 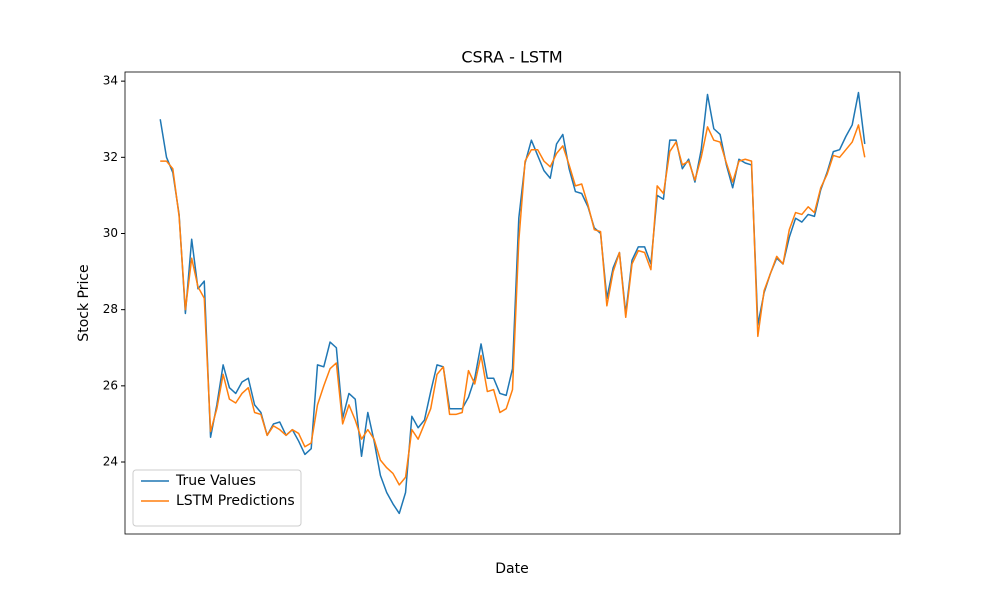 What do you see at coordinates (511, 569) in the screenshot?
I see `x-axis-label: Date` at bounding box center [511, 569].